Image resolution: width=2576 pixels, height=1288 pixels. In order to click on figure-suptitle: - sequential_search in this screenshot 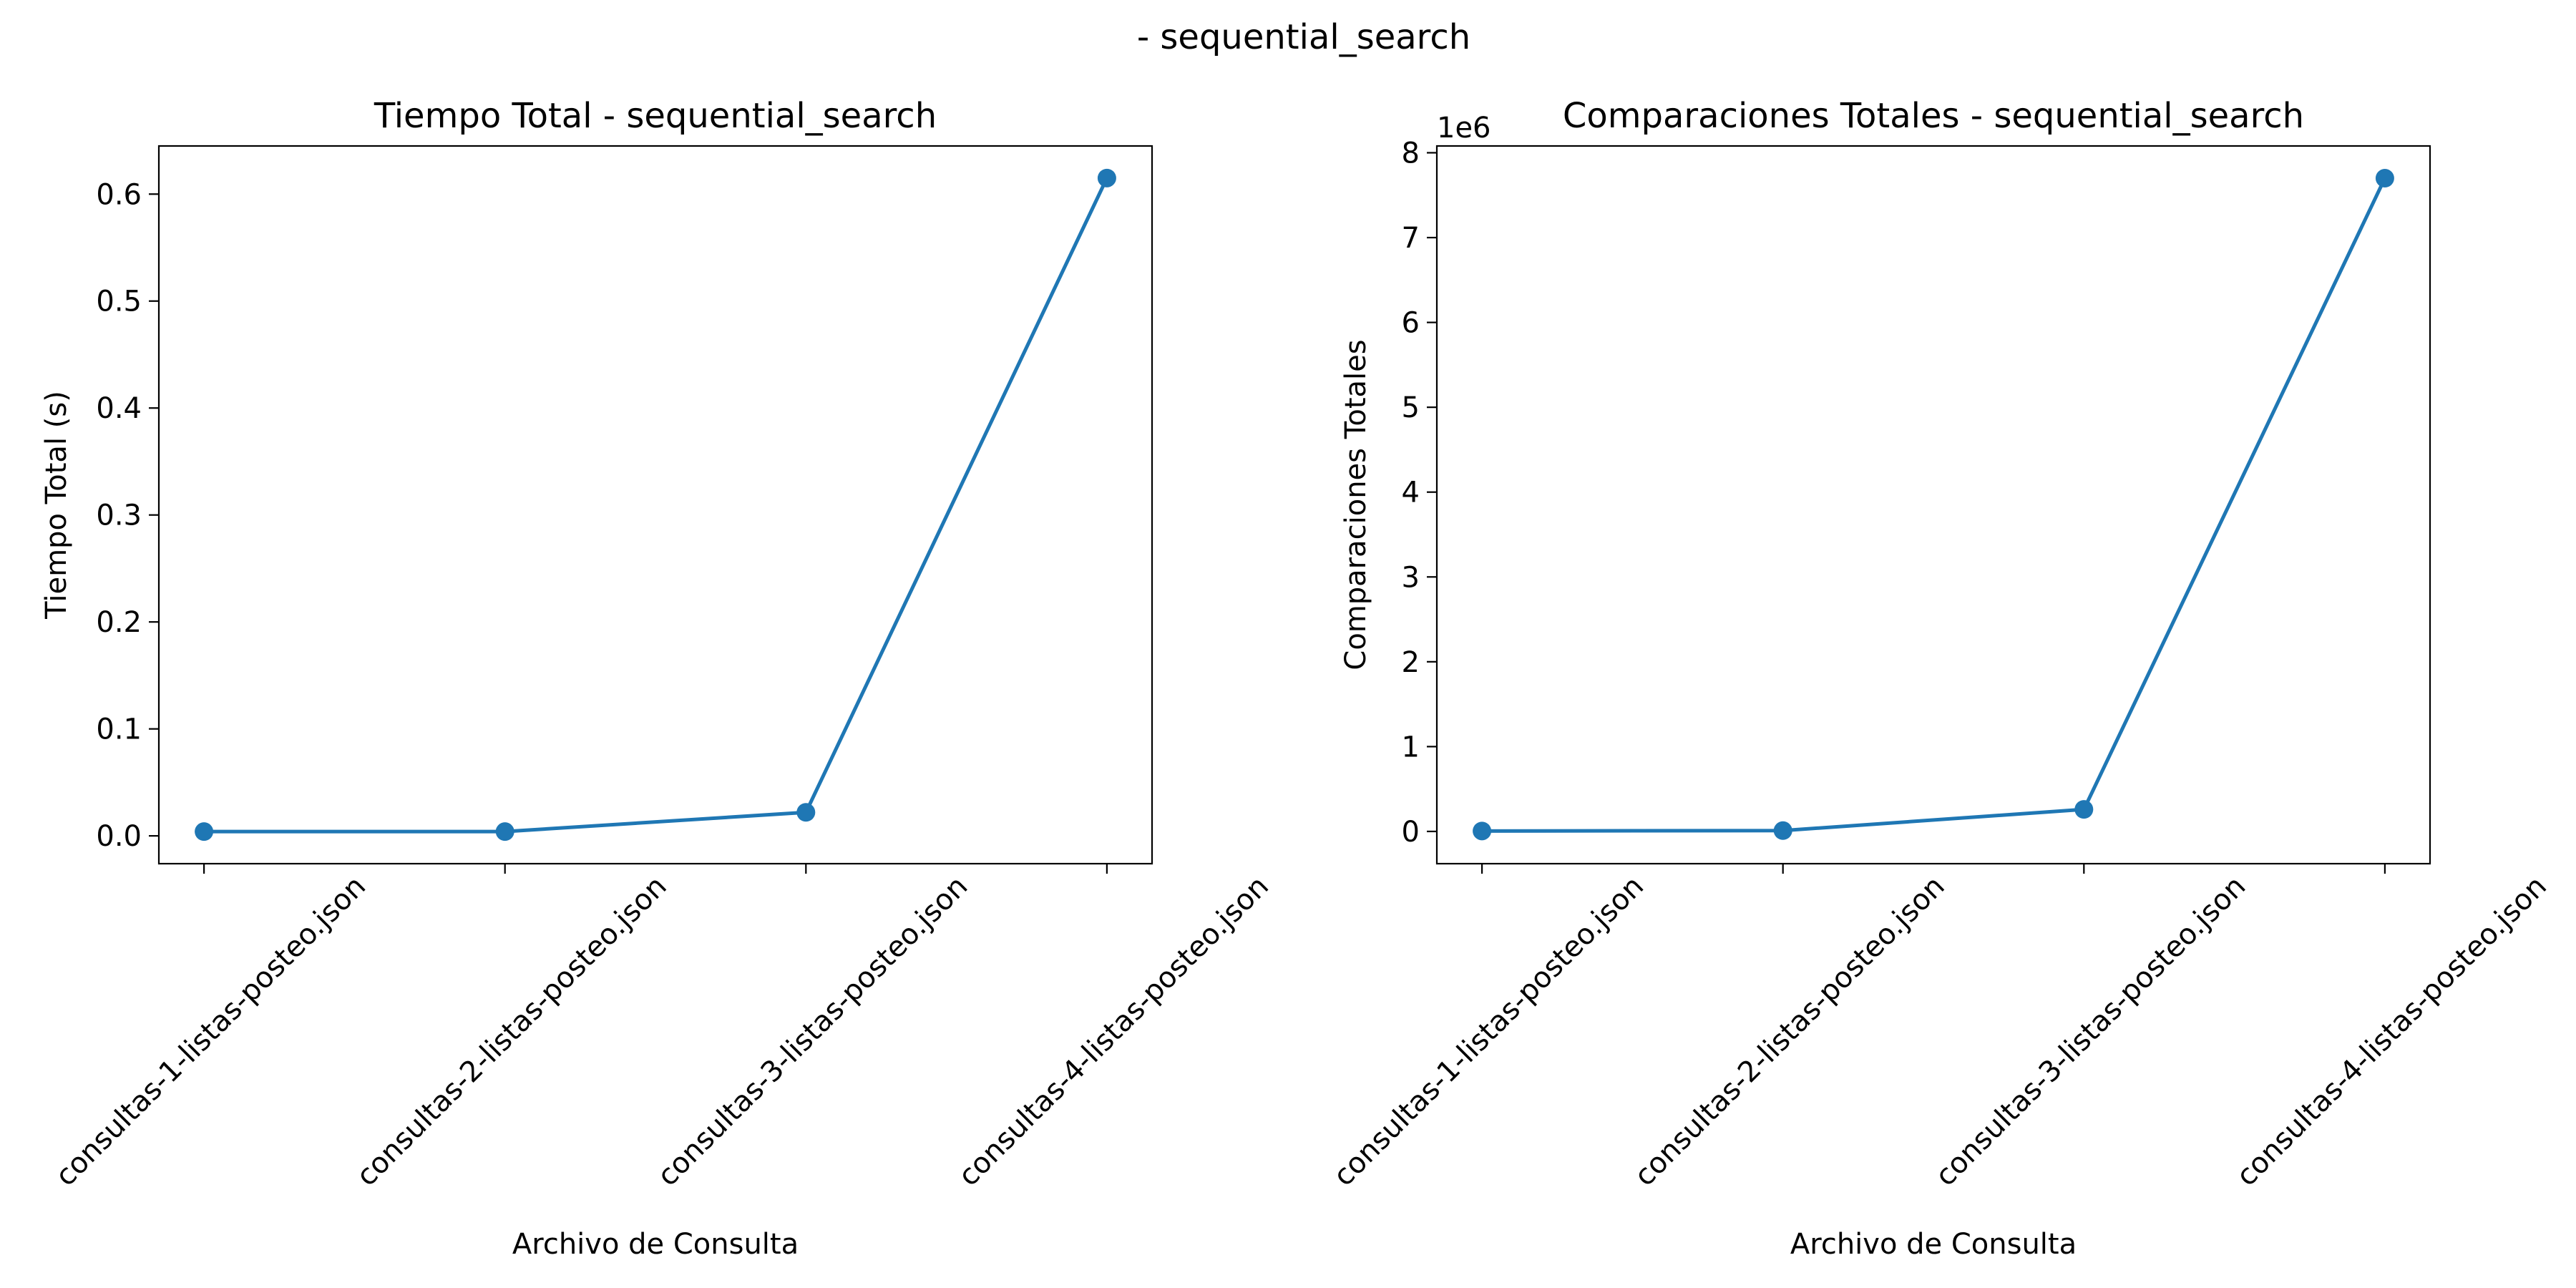, I will do `click(1303, 37)`.